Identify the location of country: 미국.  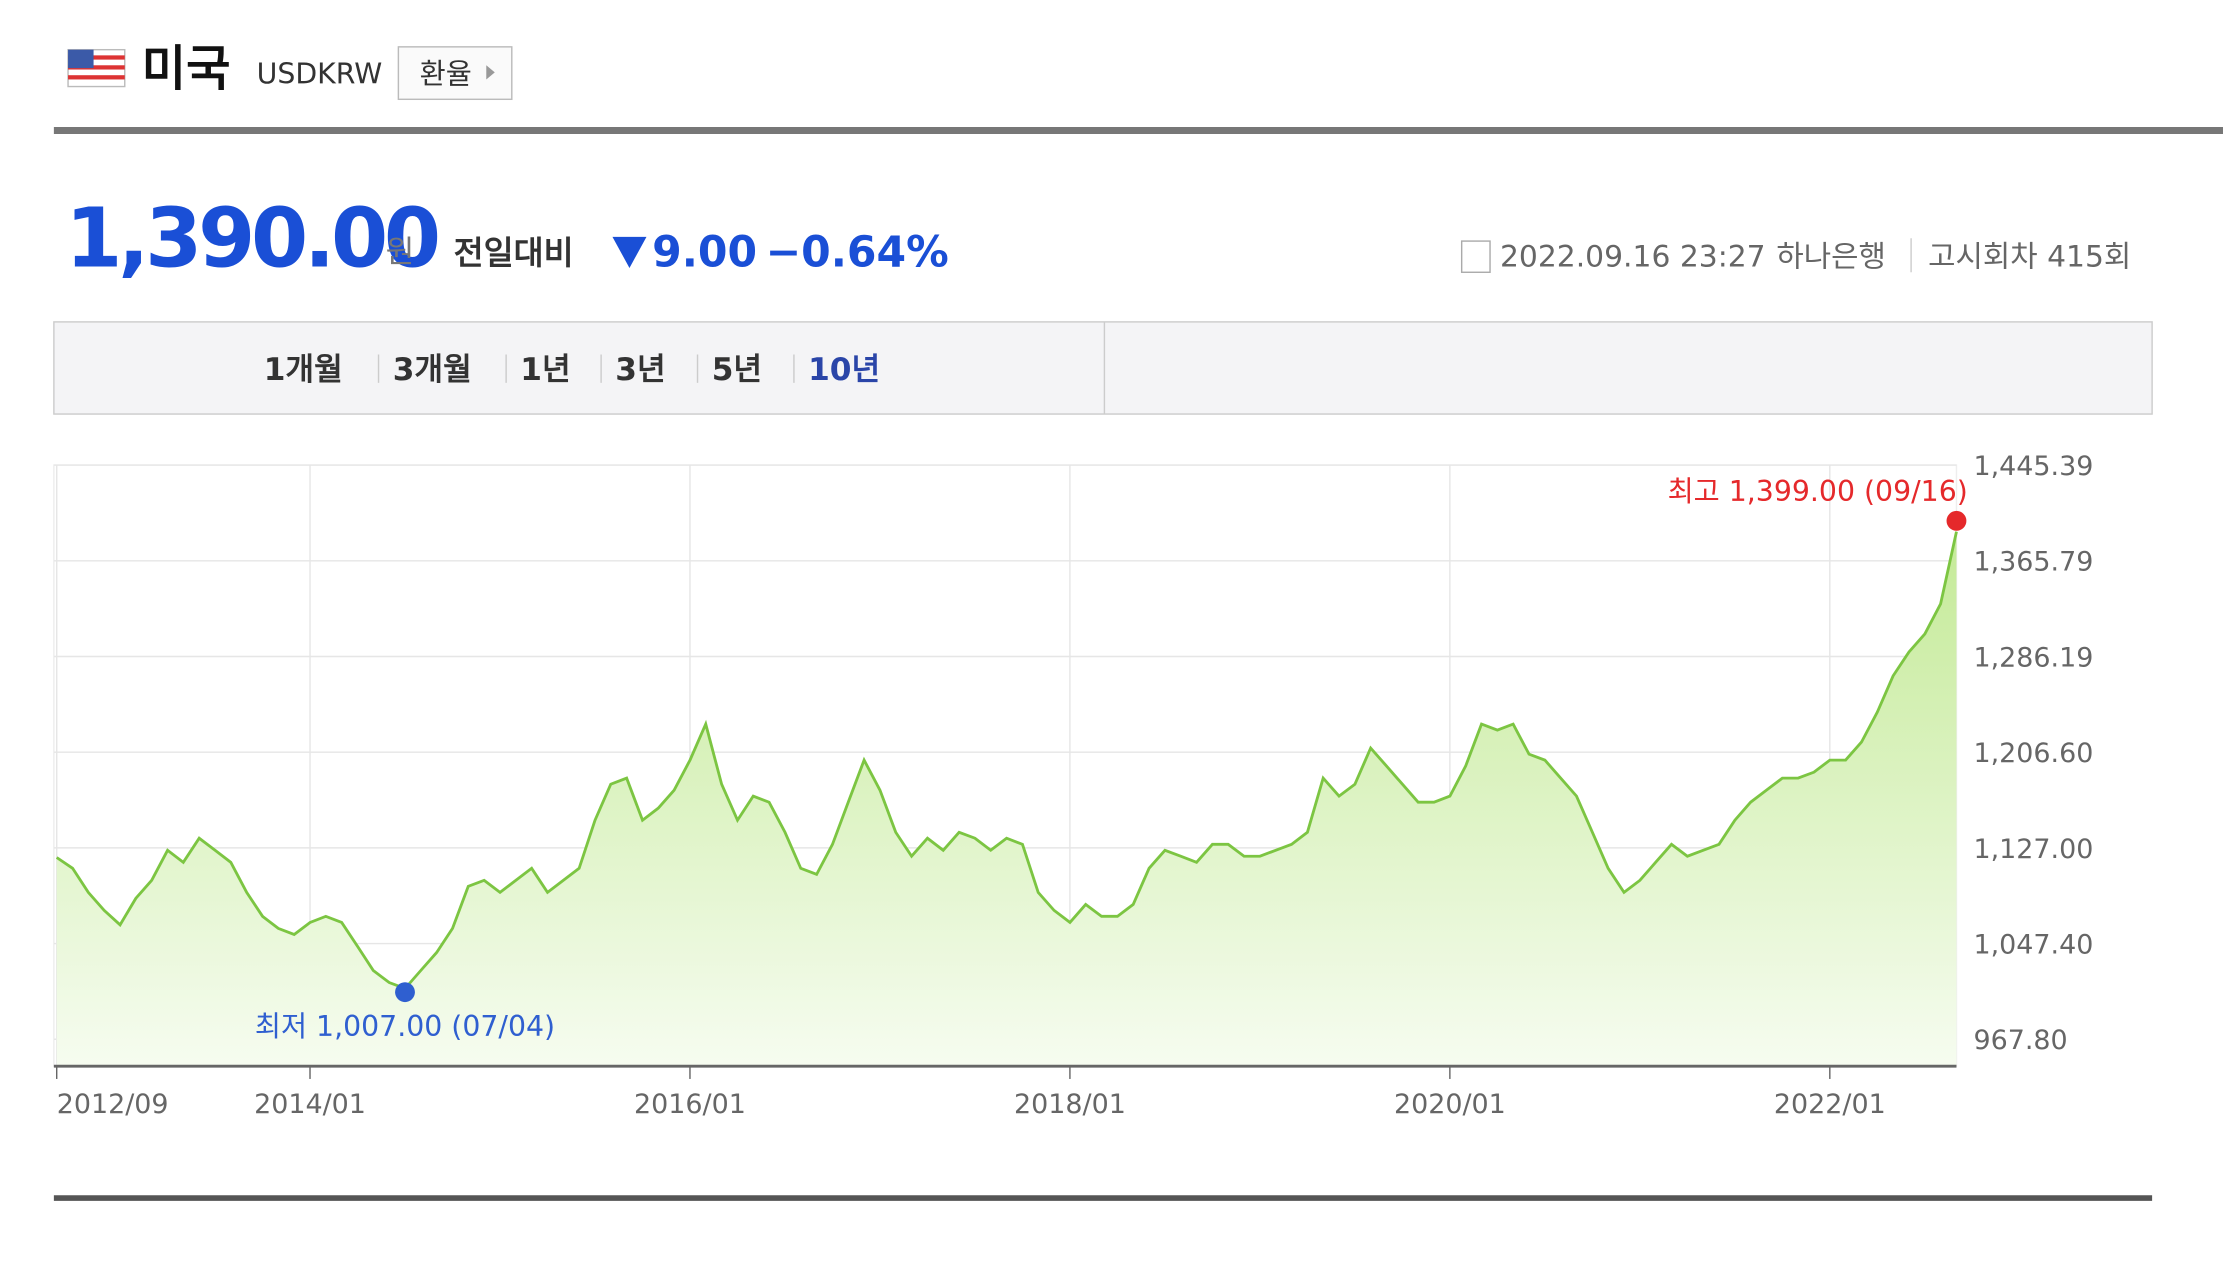
(186, 69).